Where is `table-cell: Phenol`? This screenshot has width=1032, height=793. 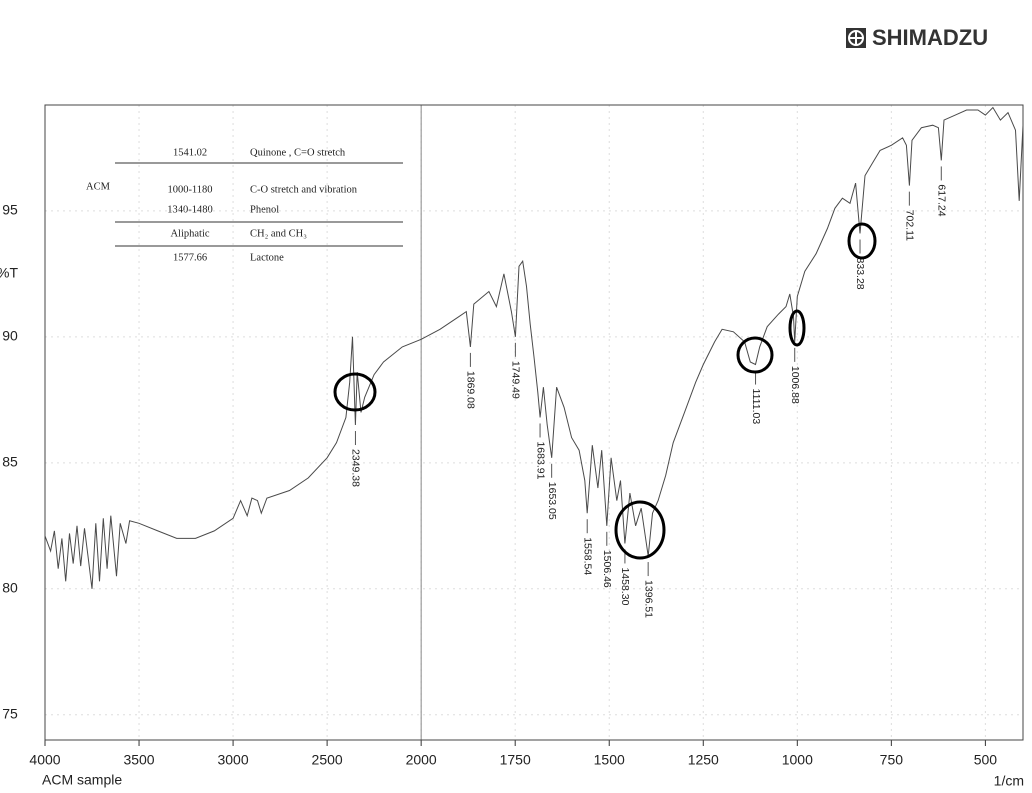
table-cell: Phenol is located at coordinates (264, 209).